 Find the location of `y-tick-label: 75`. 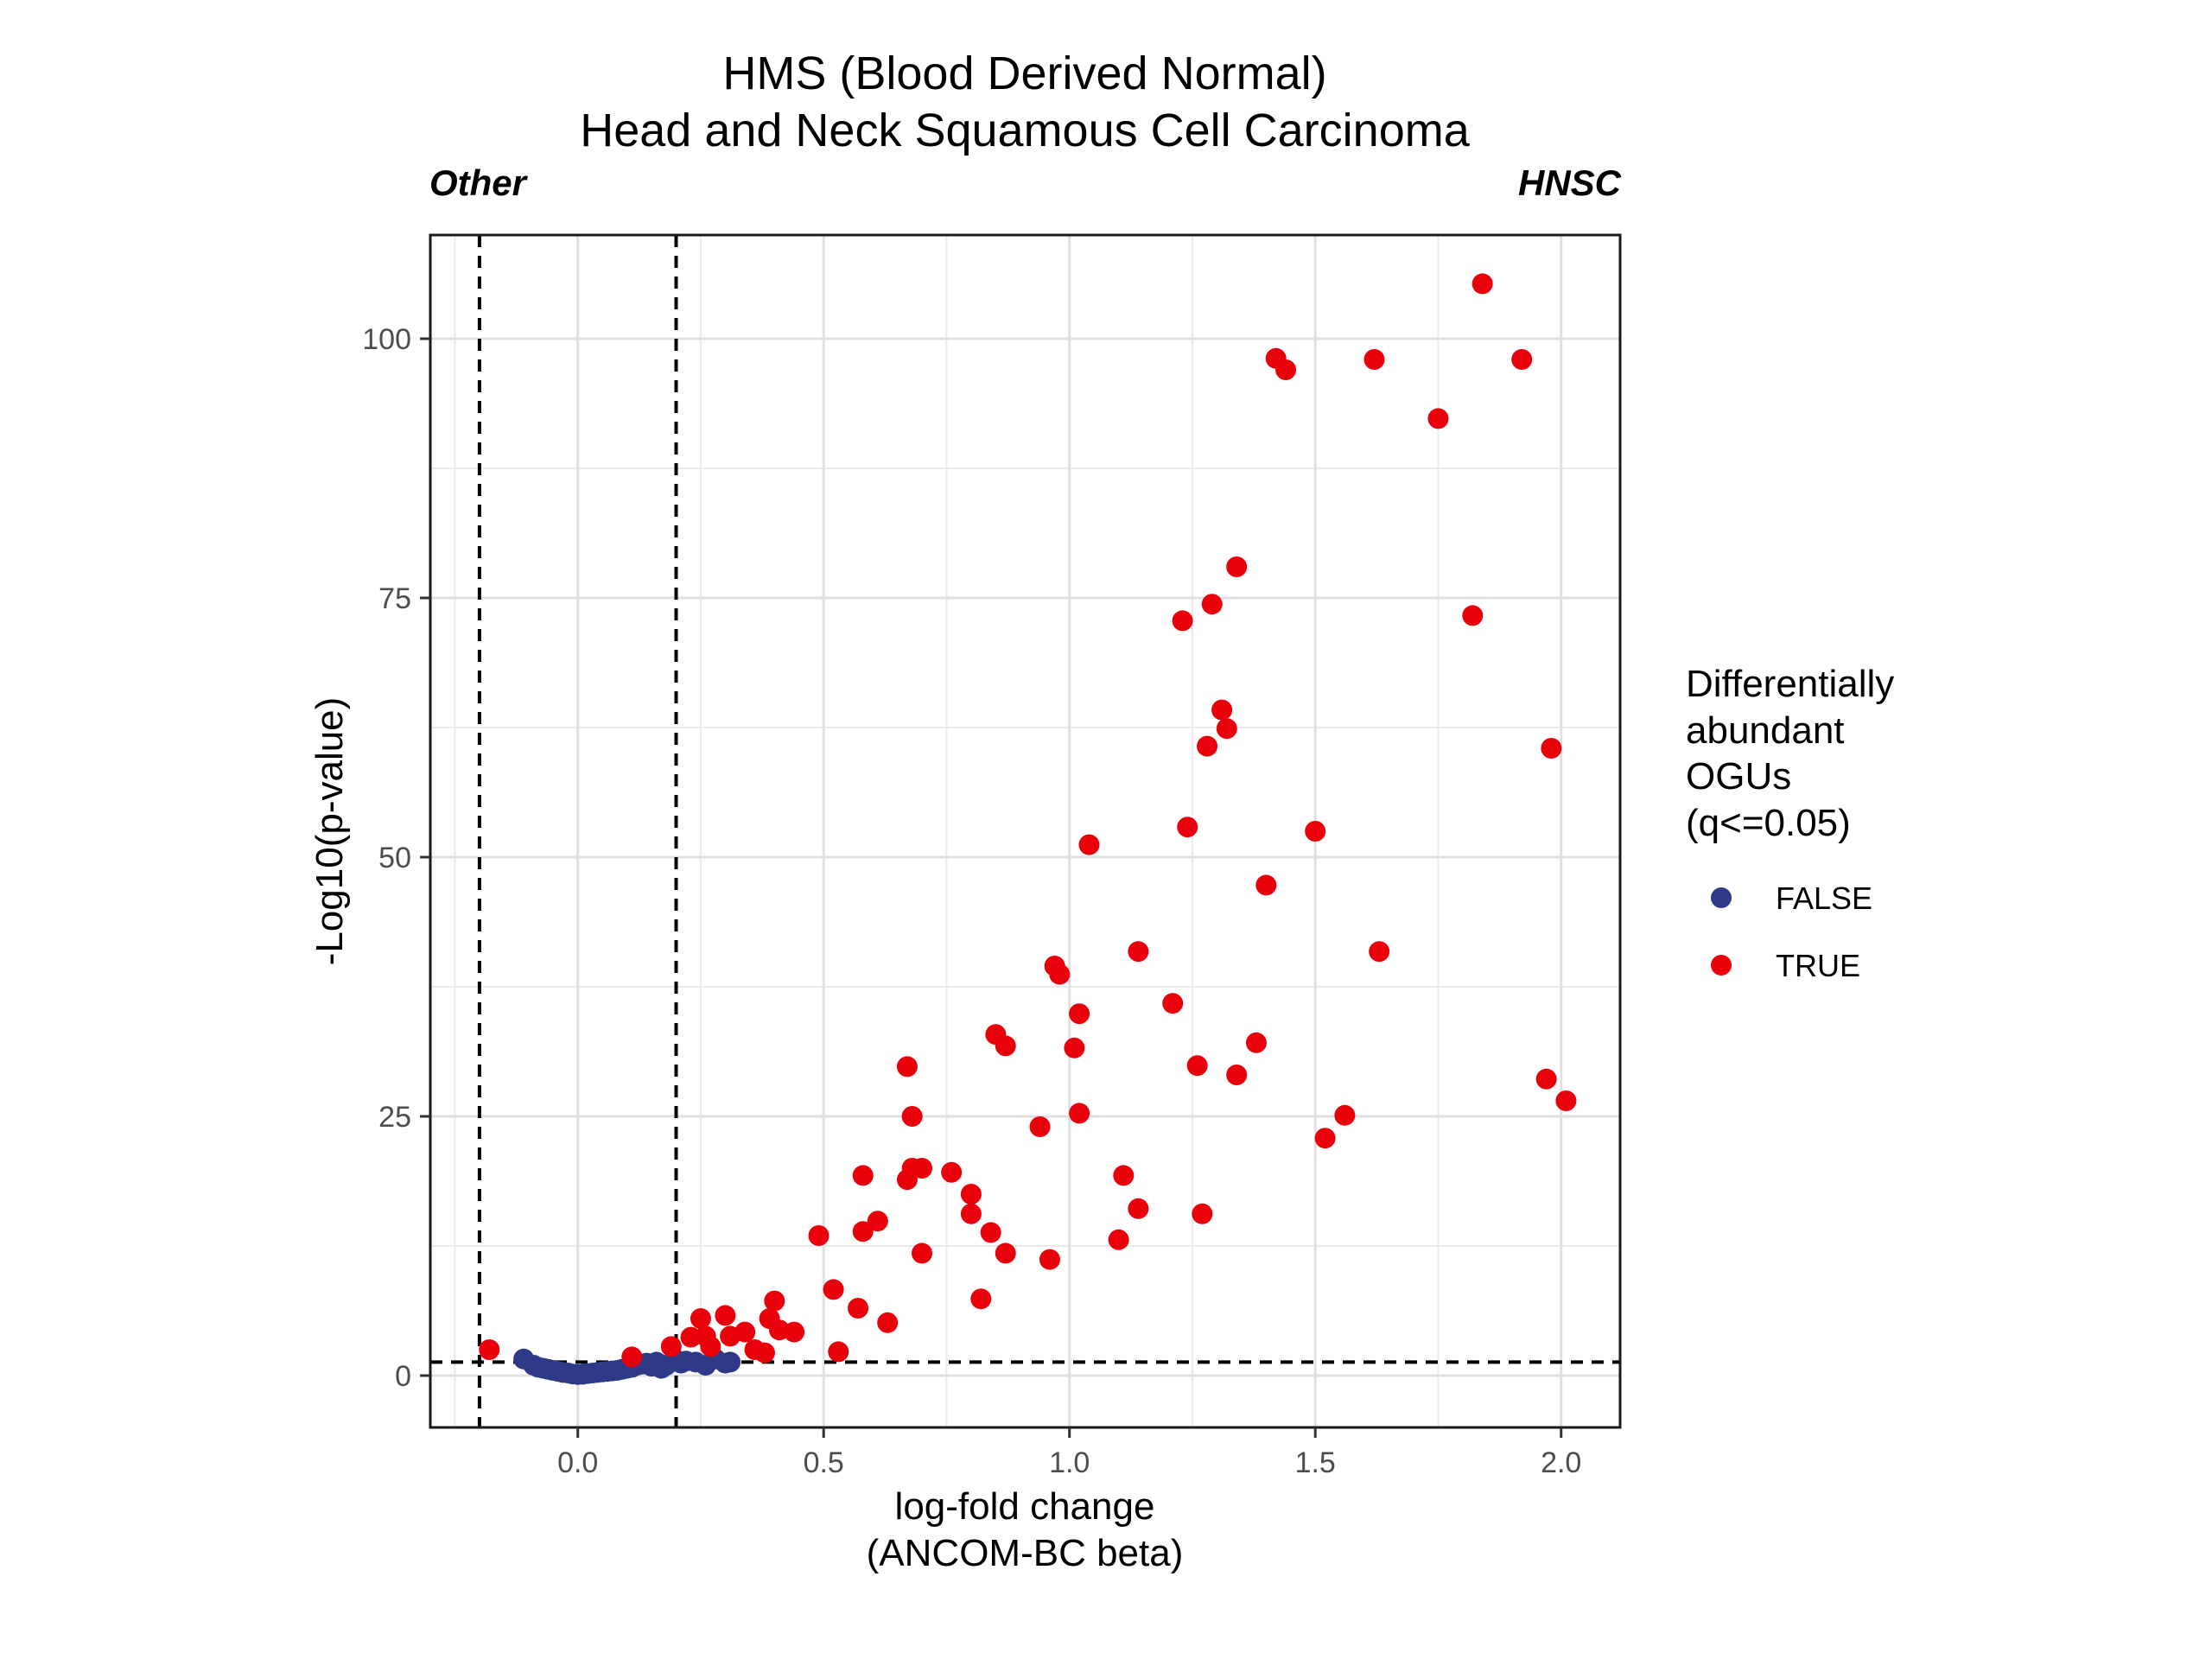

y-tick-label: 75 is located at coordinates (394, 598).